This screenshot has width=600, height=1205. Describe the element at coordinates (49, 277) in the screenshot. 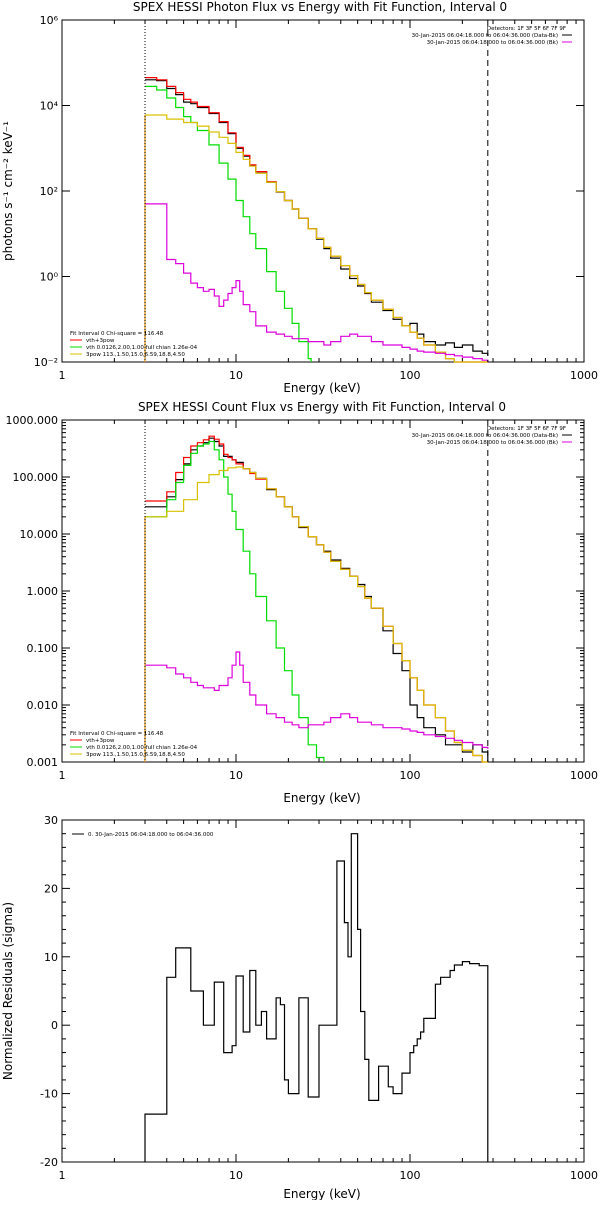

I see `y-tick-label: 10⁰` at that location.